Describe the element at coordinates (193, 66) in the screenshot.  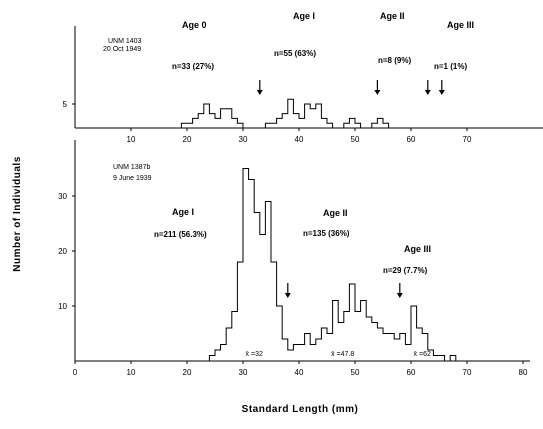
I see `top-group-count-age-0: n=33 (27%)` at that location.